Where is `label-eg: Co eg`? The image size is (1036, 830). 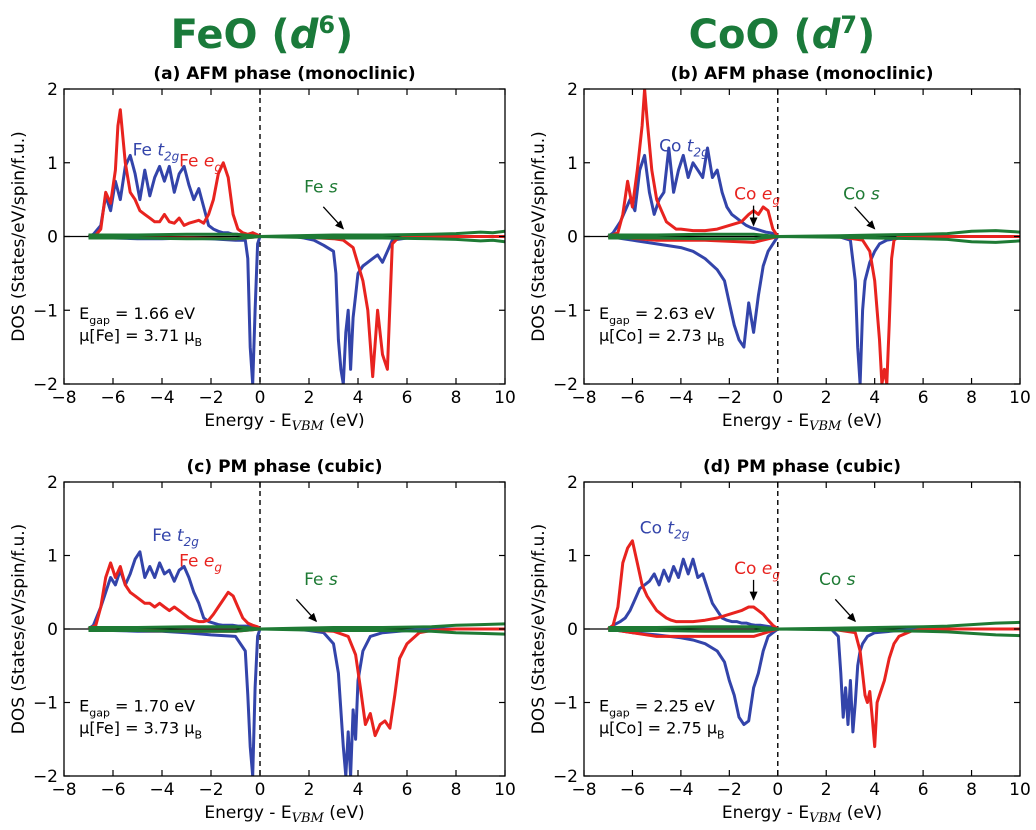 label-eg: Co eg is located at coordinates (757, 570).